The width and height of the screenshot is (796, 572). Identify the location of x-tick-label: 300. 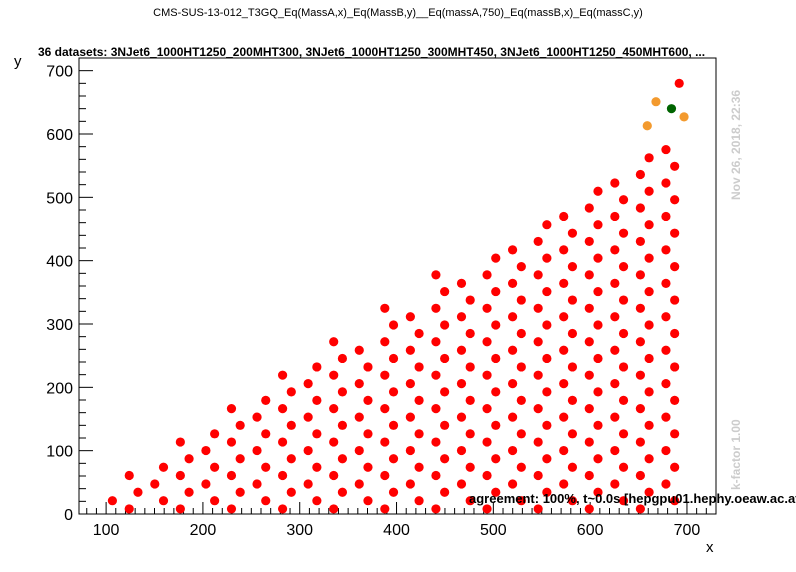
(299, 530).